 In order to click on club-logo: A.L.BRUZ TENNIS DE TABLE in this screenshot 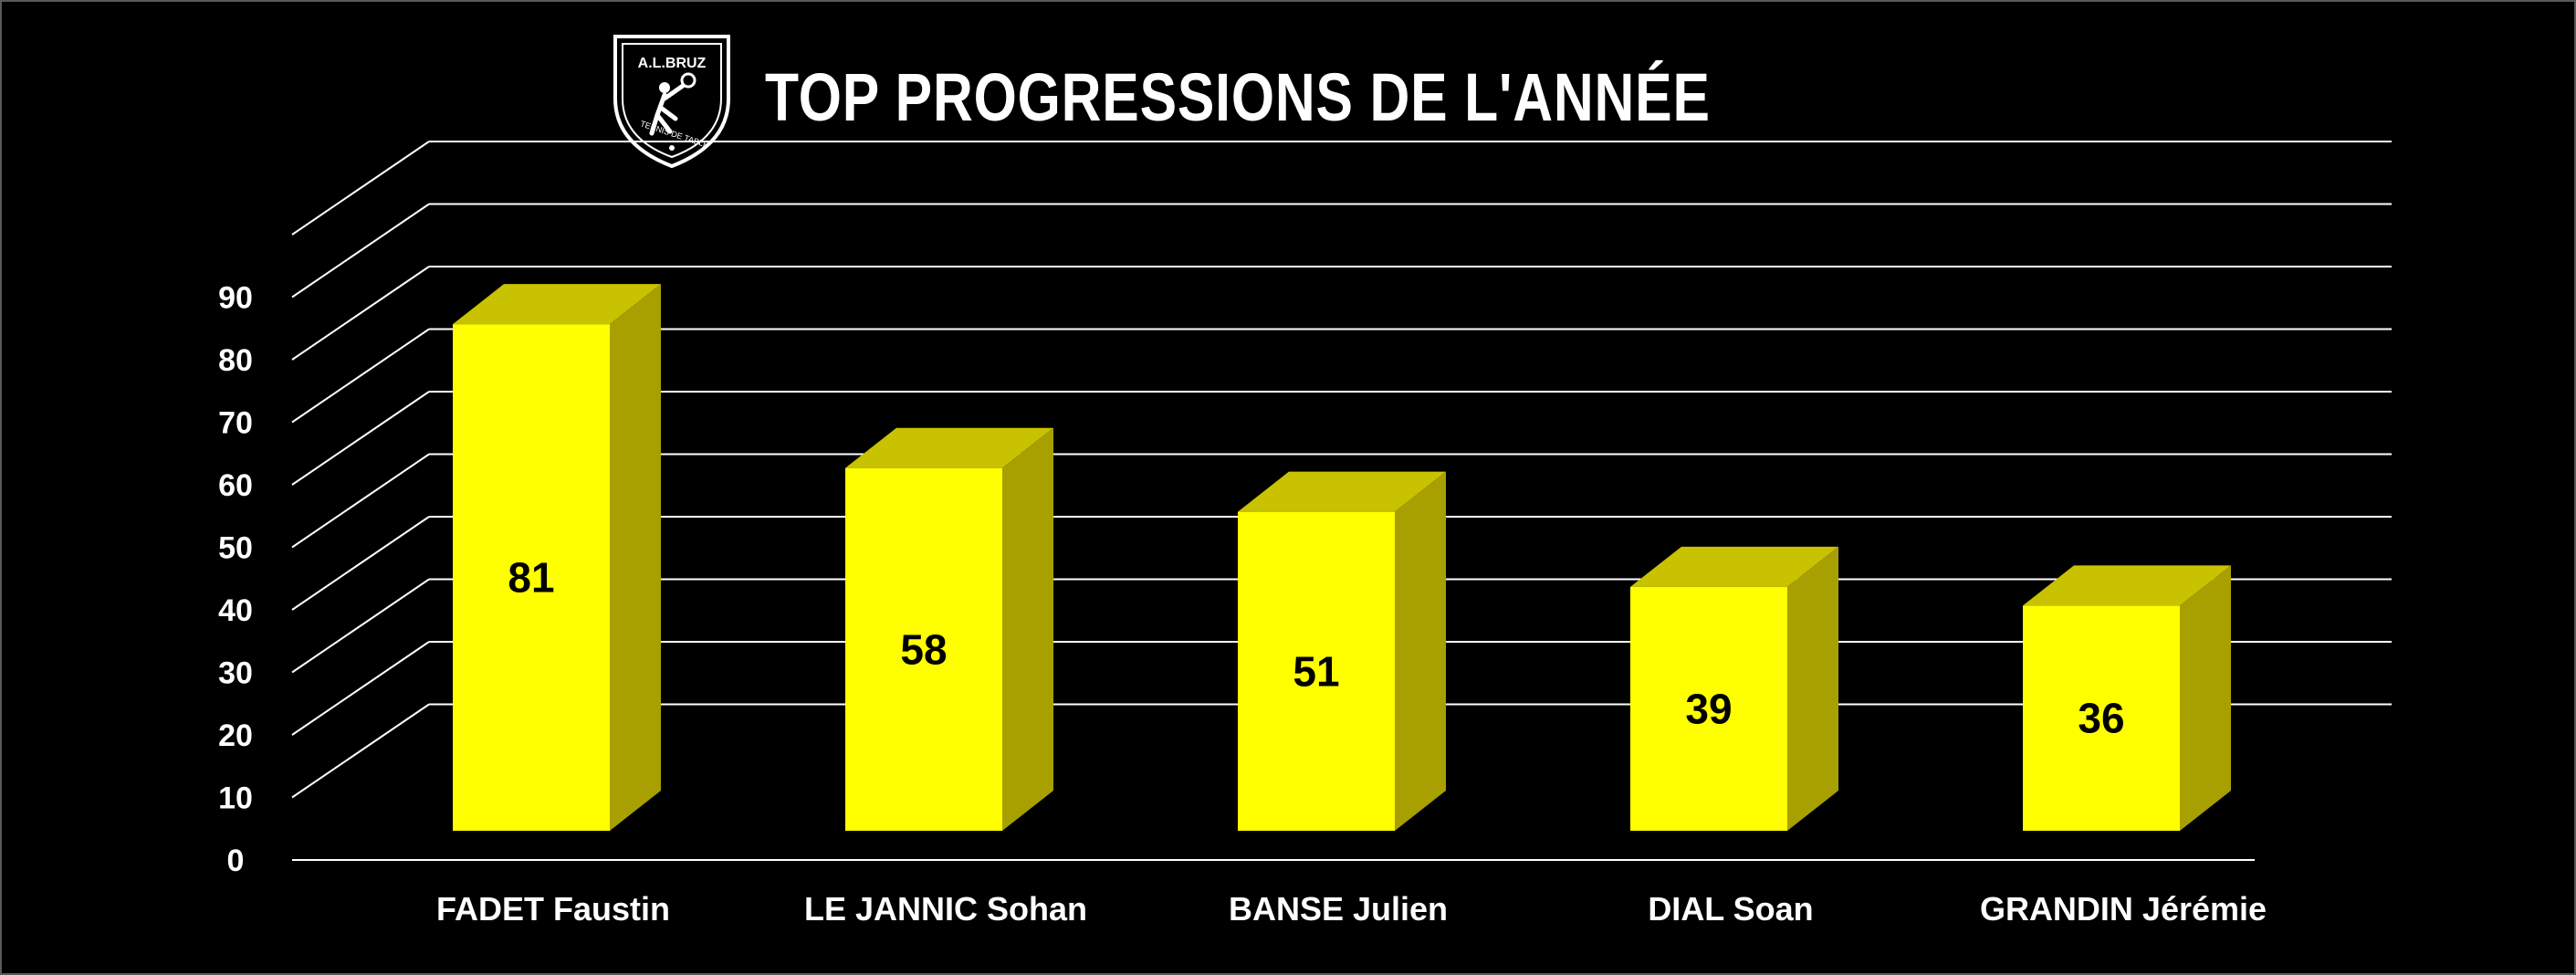, I will do `click(671, 102)`.